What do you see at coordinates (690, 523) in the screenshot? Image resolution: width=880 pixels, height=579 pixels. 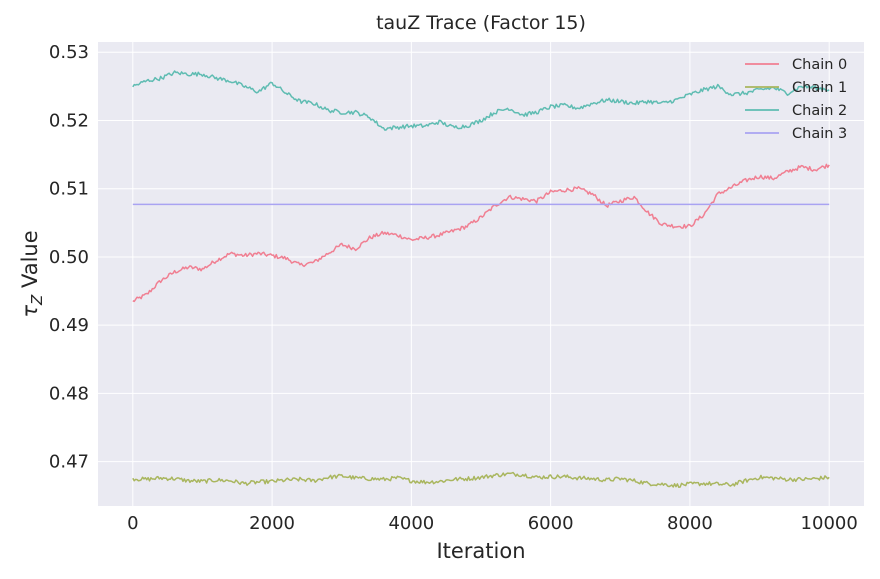 I see `x-tick-label: 8000` at bounding box center [690, 523].